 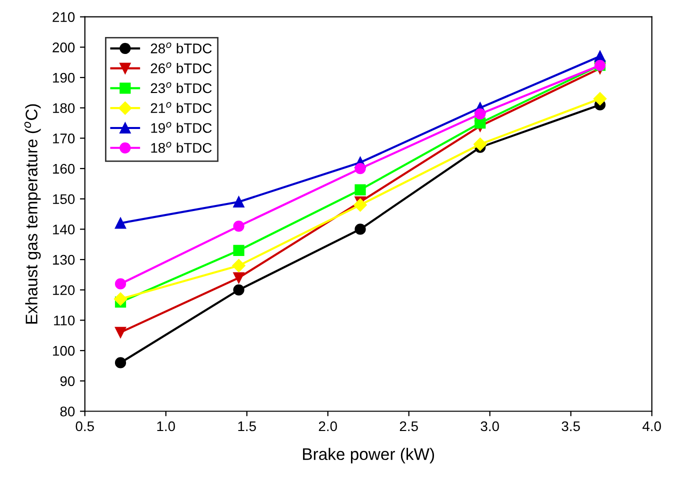 I want to click on y-tick-label: 210, so click(x=63, y=17).